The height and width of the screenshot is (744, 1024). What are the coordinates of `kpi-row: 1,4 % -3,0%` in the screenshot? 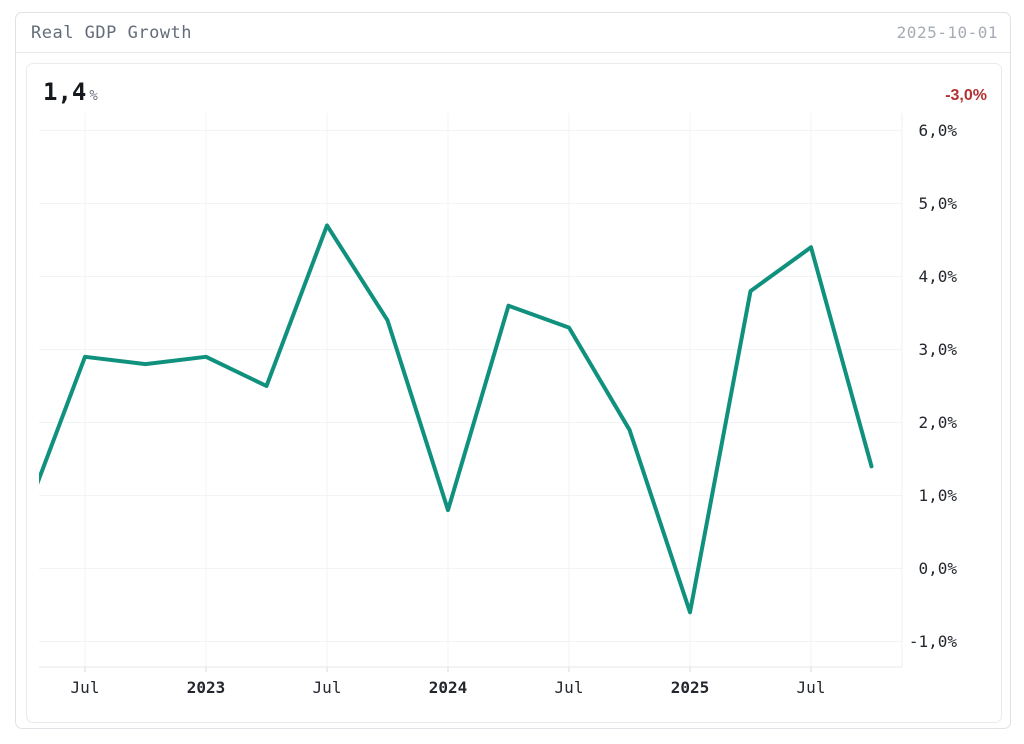 It's located at (515, 92).